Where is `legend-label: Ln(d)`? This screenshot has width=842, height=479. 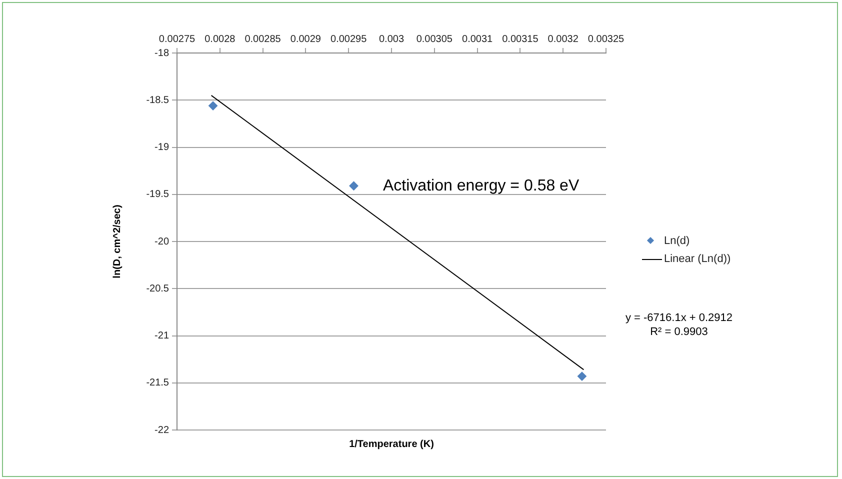
legend-label: Ln(d) is located at coordinates (677, 241).